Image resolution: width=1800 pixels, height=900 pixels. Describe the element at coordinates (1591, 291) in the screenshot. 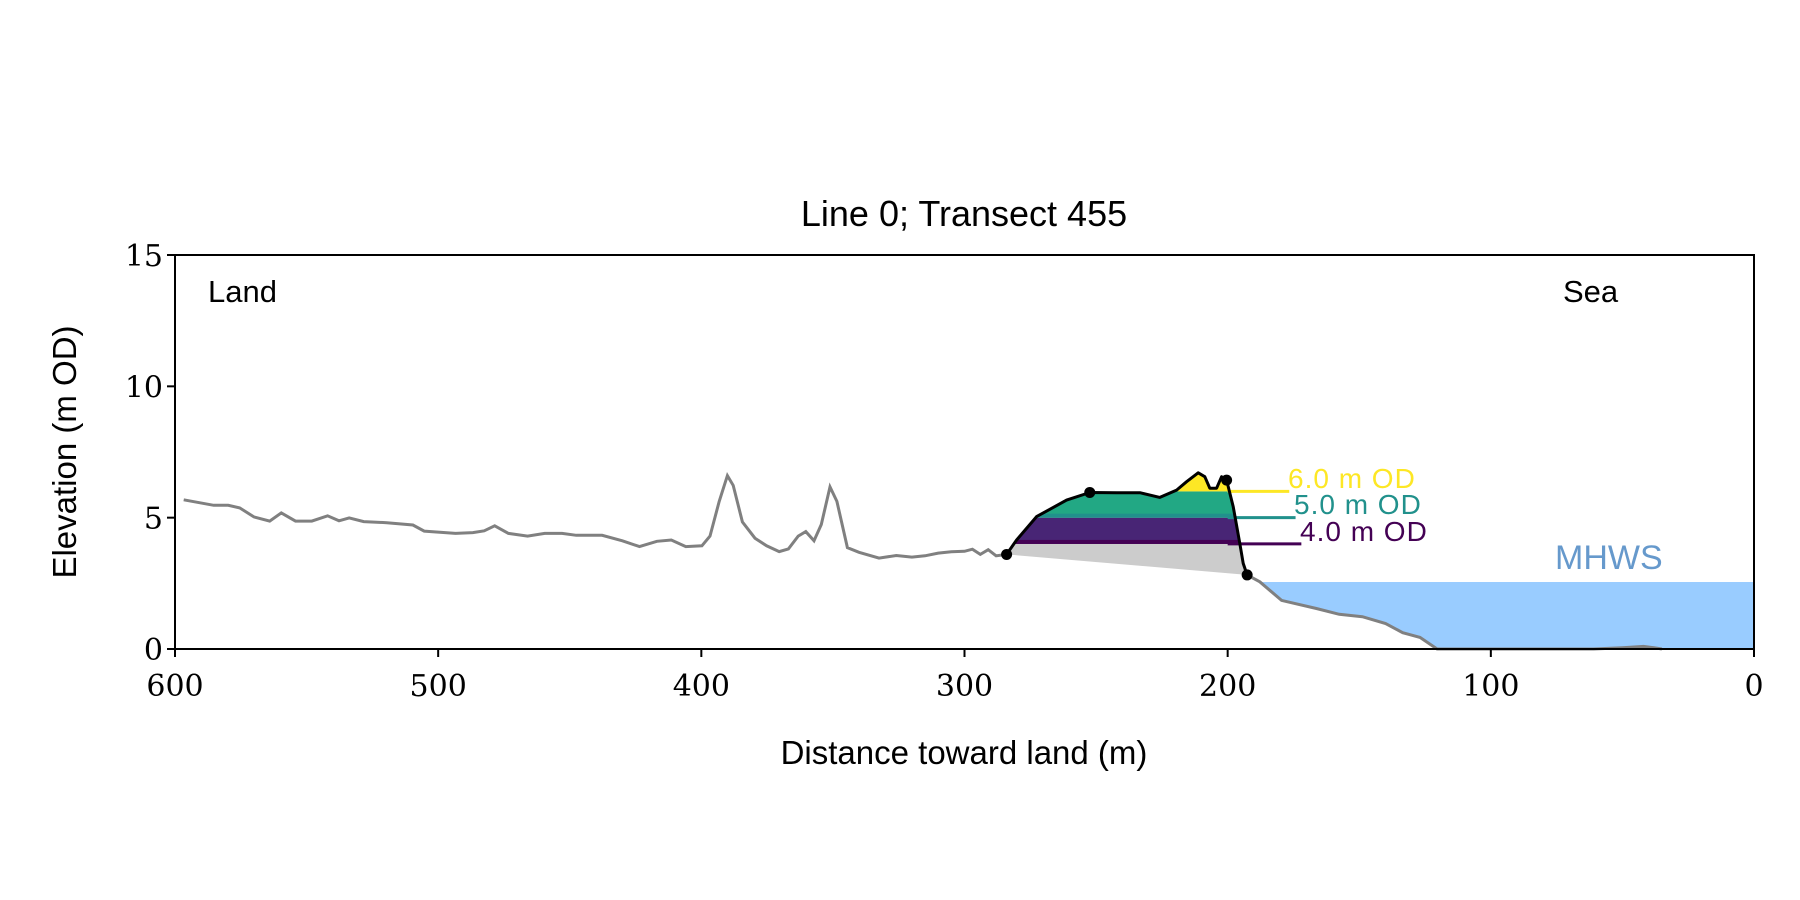

I see `sea-label: Sea` at that location.